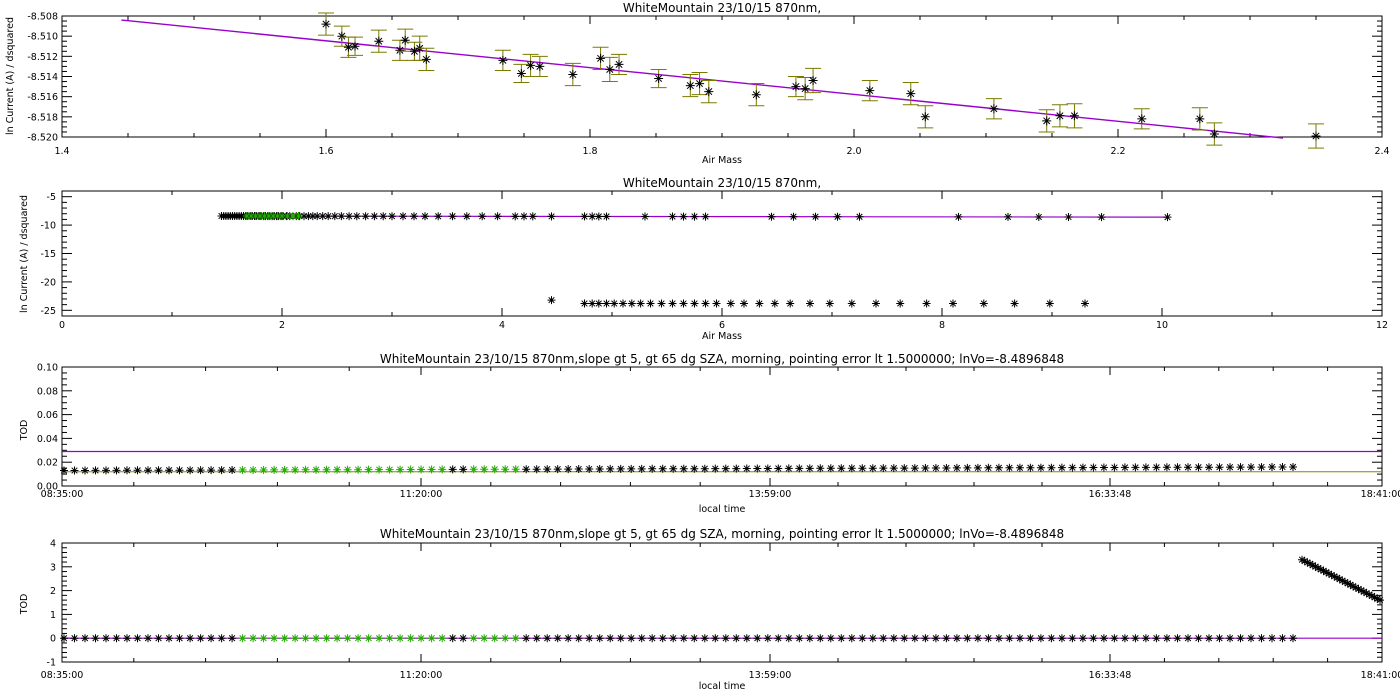 This screenshot has width=1400, height=700. I want to click on y-axis-label: ln Current (A) / dsquared, so click(24, 254).